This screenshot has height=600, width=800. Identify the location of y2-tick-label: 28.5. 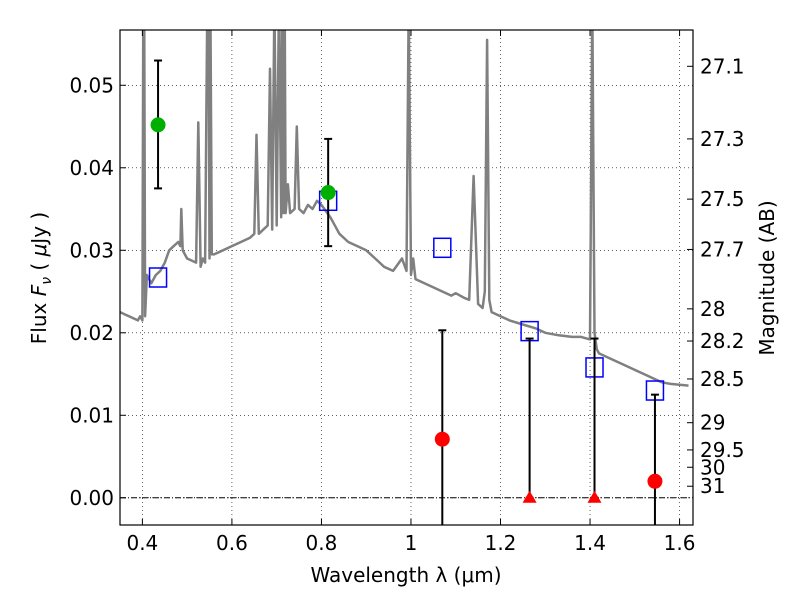
(722, 379).